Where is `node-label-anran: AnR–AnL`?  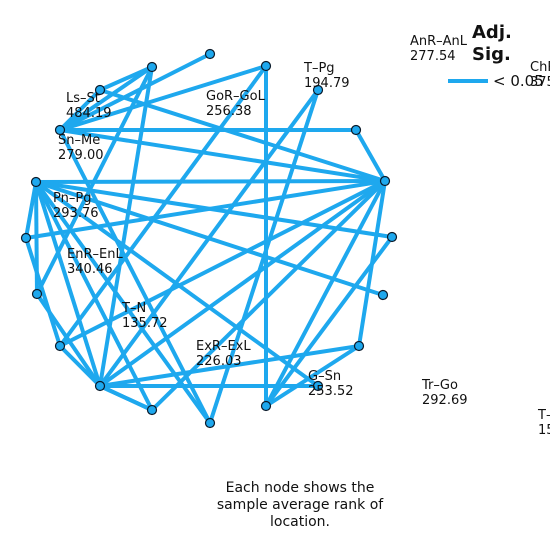
node-label-anran: AnR–AnL is located at coordinates (439, 41).